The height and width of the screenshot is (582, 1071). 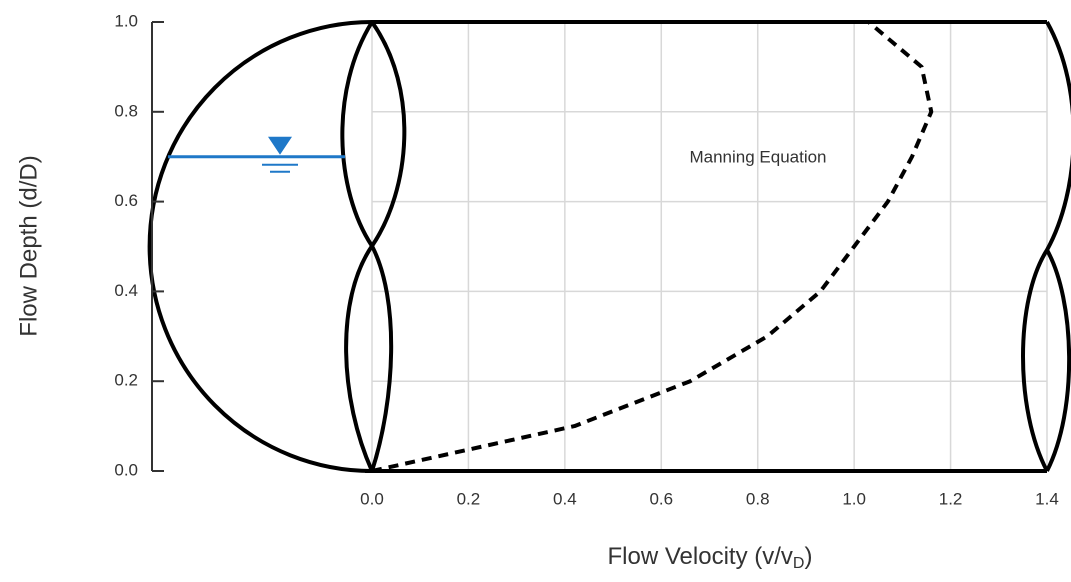 What do you see at coordinates (1058, 360) in the screenshot?
I see `pipe-end-right` at bounding box center [1058, 360].